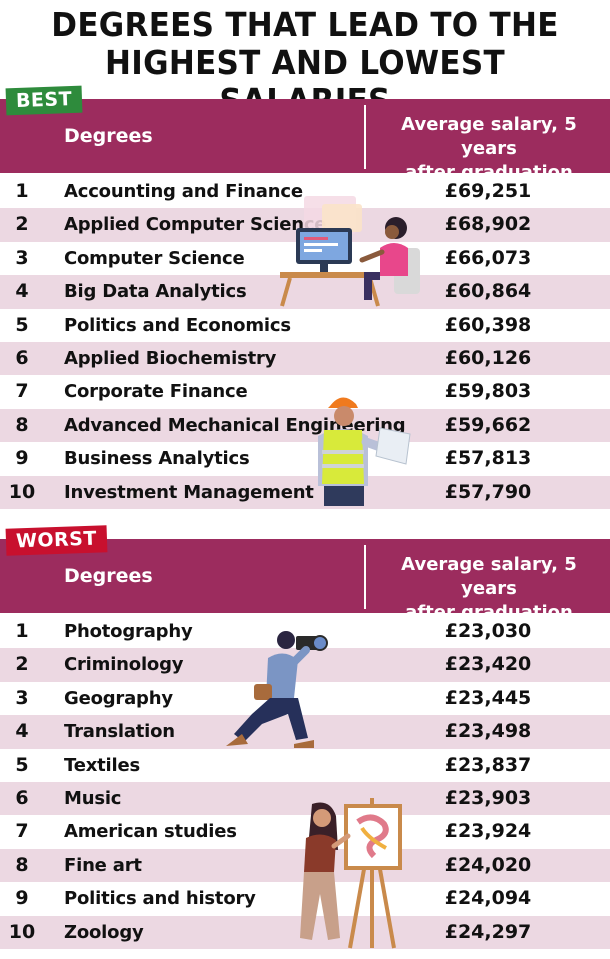 The image size is (610, 959). Describe the element at coordinates (119, 732) in the screenshot. I see `degree-cell: Translation` at that location.